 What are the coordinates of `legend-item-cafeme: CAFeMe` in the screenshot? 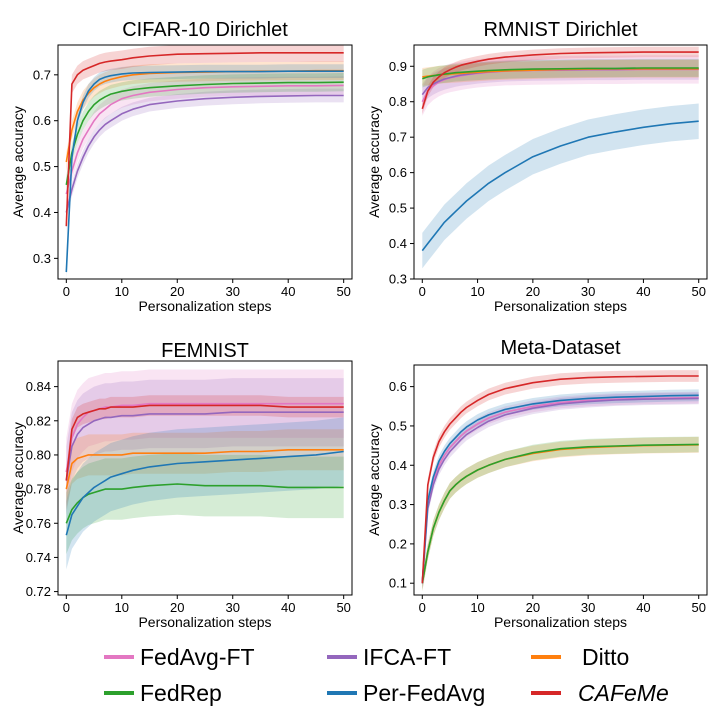 It's located at (600, 693).